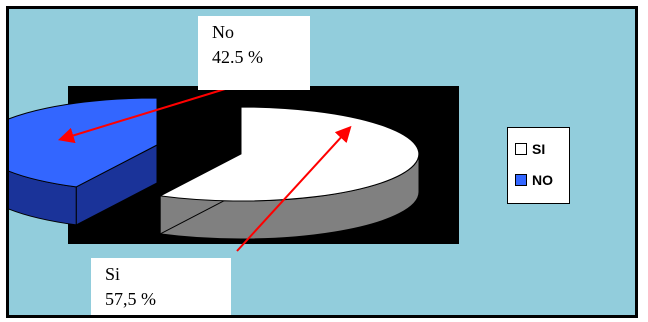 This screenshot has width=648, height=322. What do you see at coordinates (261, 32) in the screenshot?
I see `annotation-no-label: No` at bounding box center [261, 32].